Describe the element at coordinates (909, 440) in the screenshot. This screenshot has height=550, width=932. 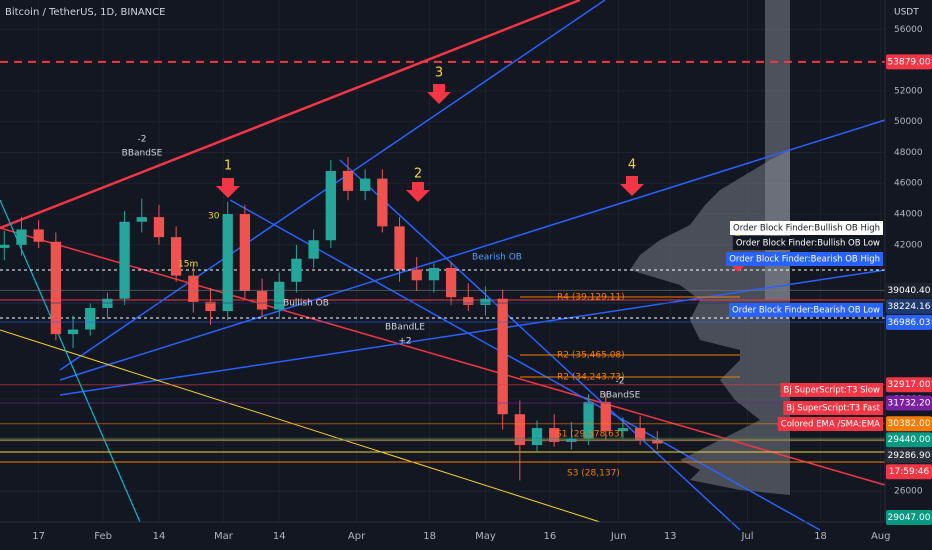
I see `price-badge-label: 29440.00` at that location.